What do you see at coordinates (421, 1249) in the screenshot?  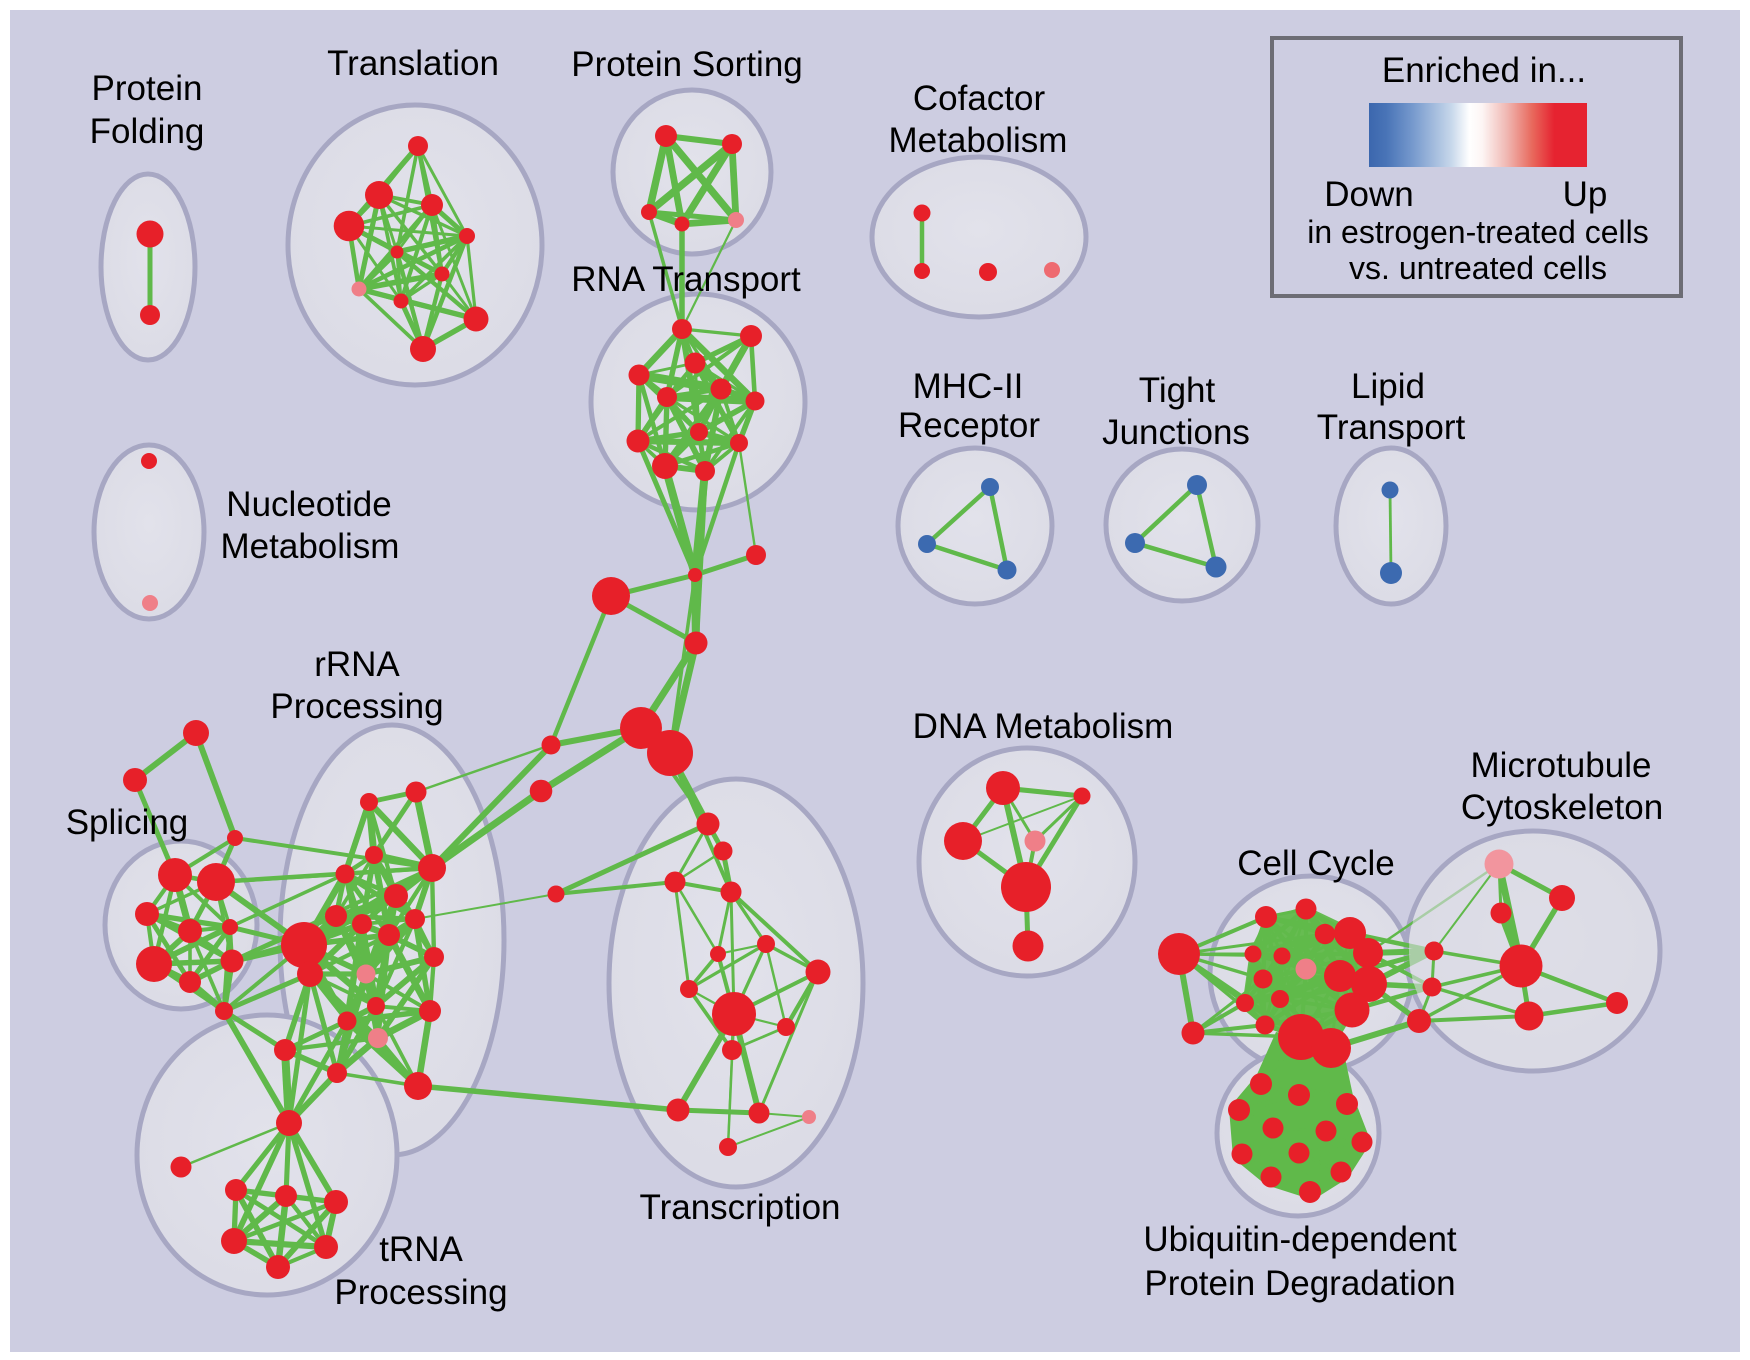 I see `svg-text: tRNA` at bounding box center [421, 1249].